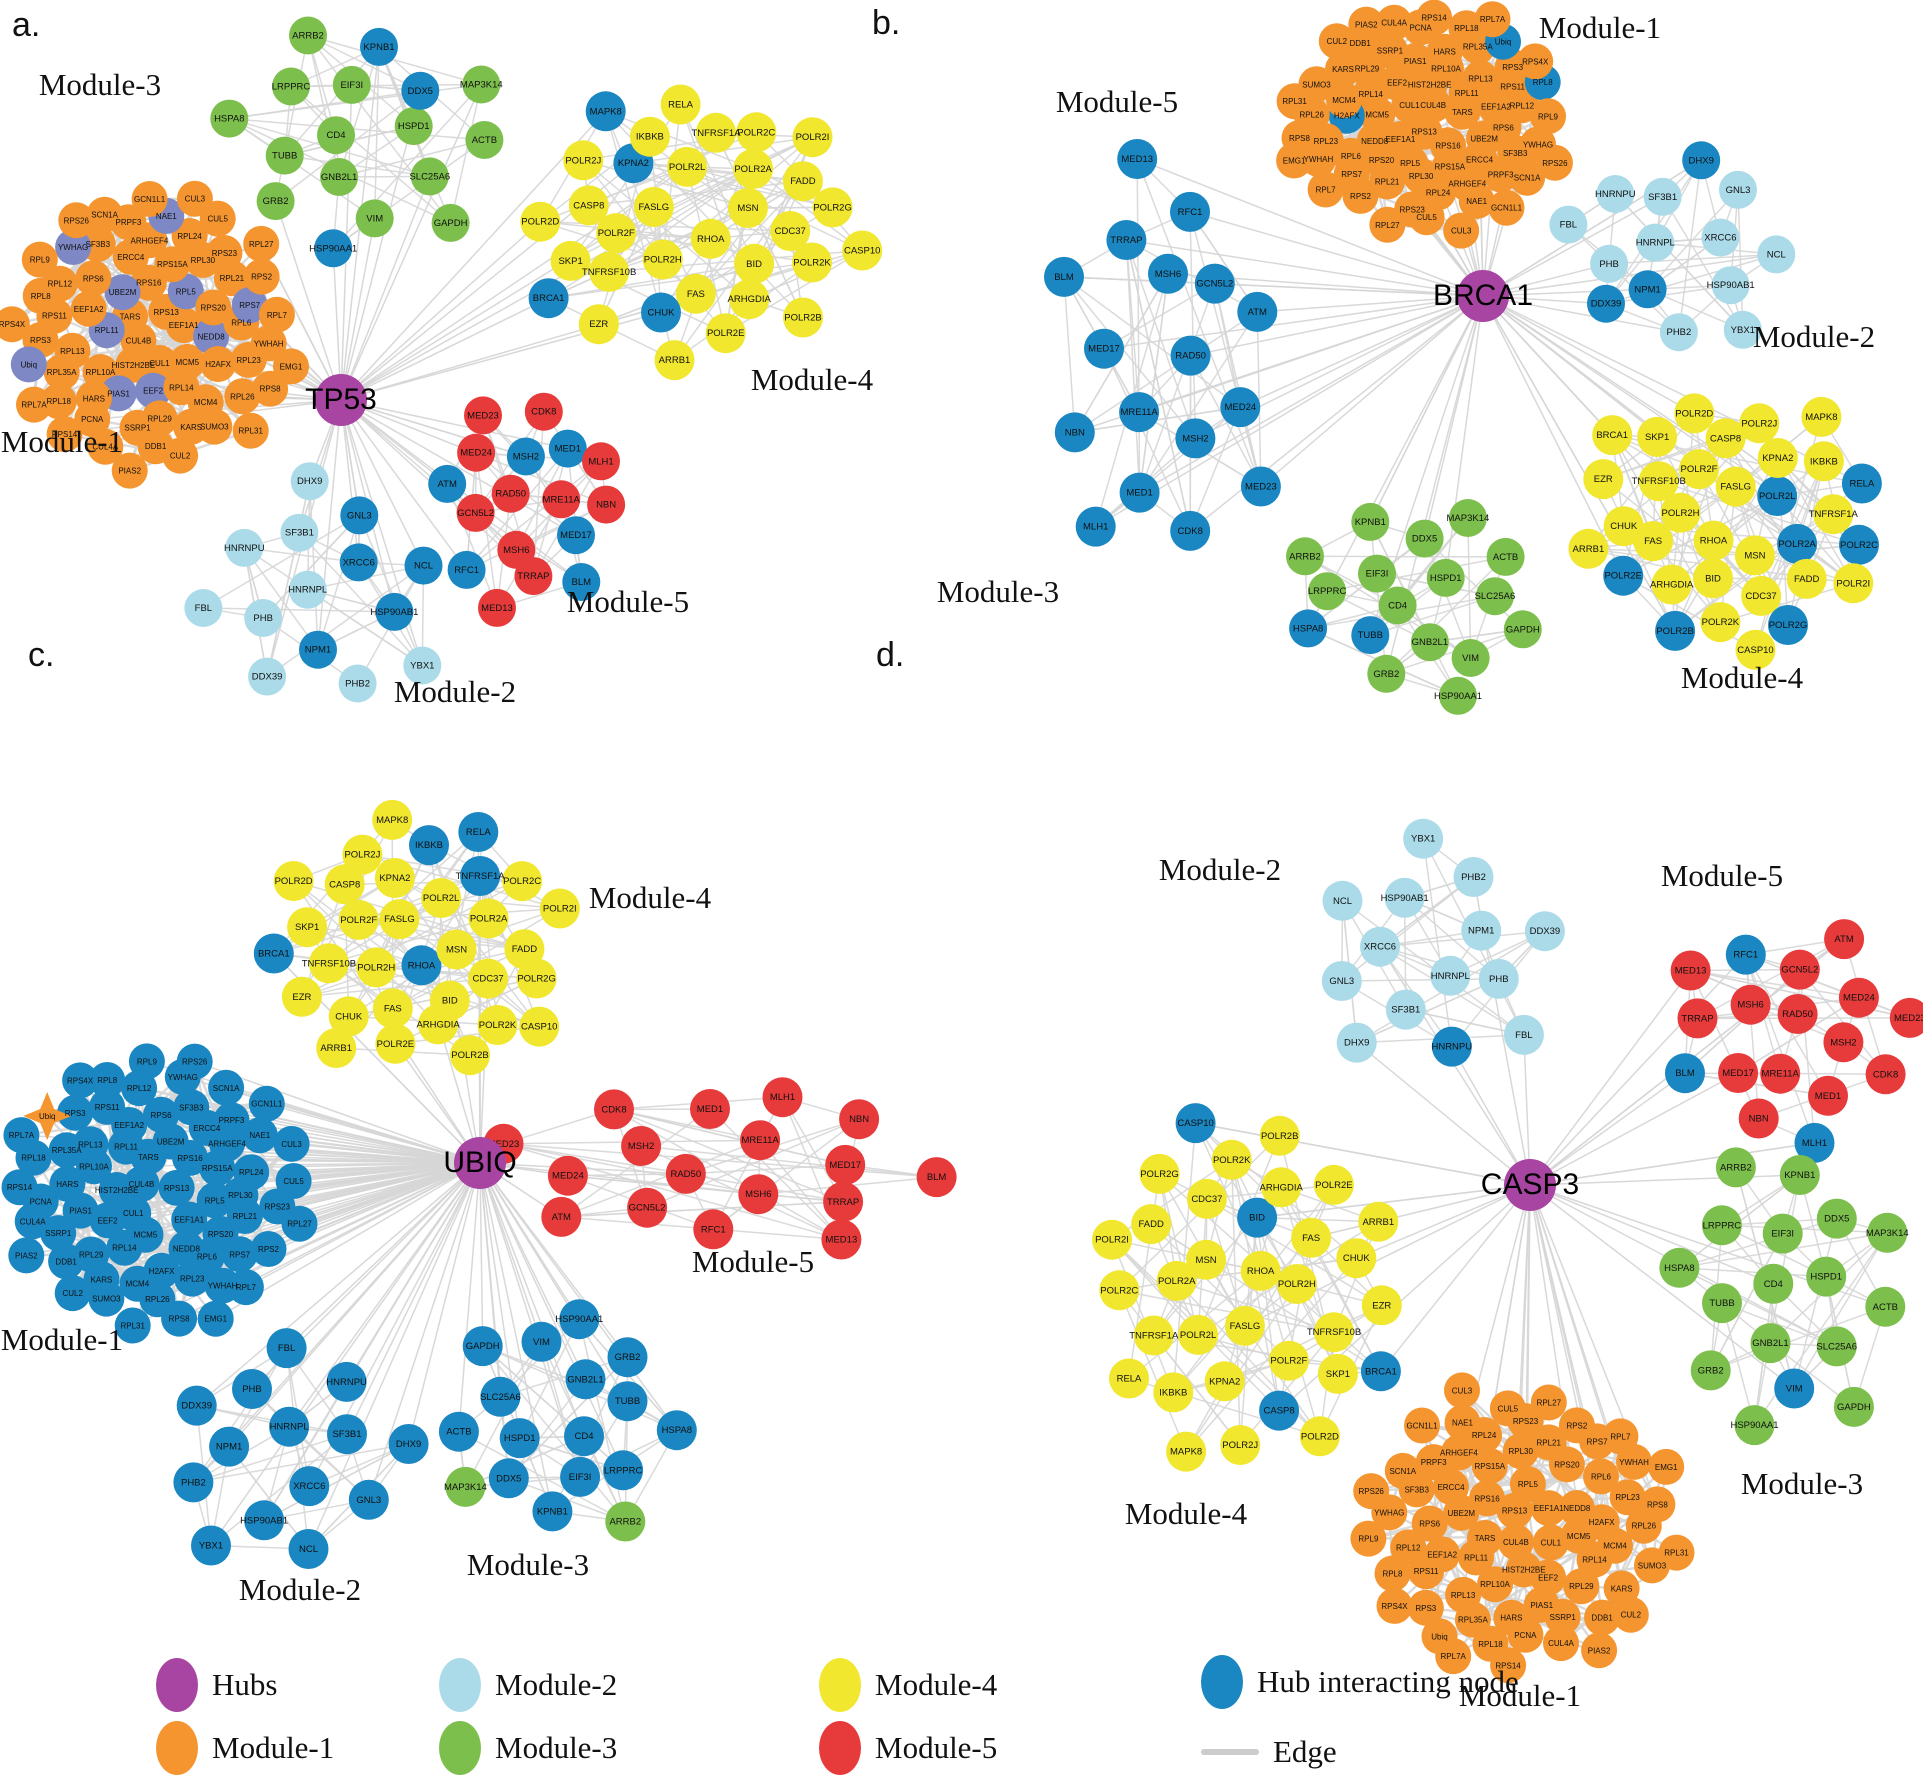 This screenshot has width=1923, height=1775. What do you see at coordinates (1377, 574) in the screenshot?
I see `gene-label: EIF3I` at bounding box center [1377, 574].